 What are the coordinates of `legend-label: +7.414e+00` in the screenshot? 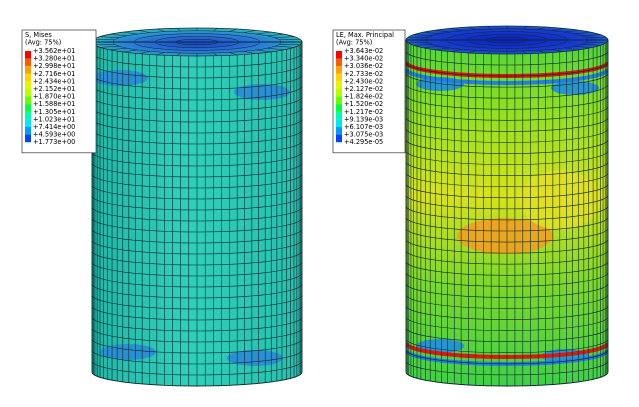 It's located at (54, 127).